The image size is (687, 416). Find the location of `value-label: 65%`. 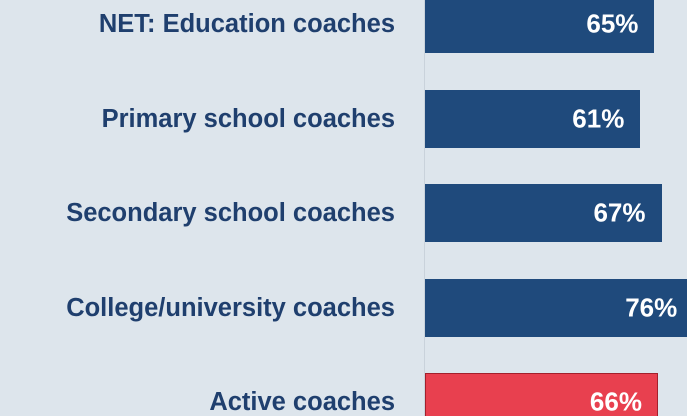

value-label: 65% is located at coordinates (612, 23).